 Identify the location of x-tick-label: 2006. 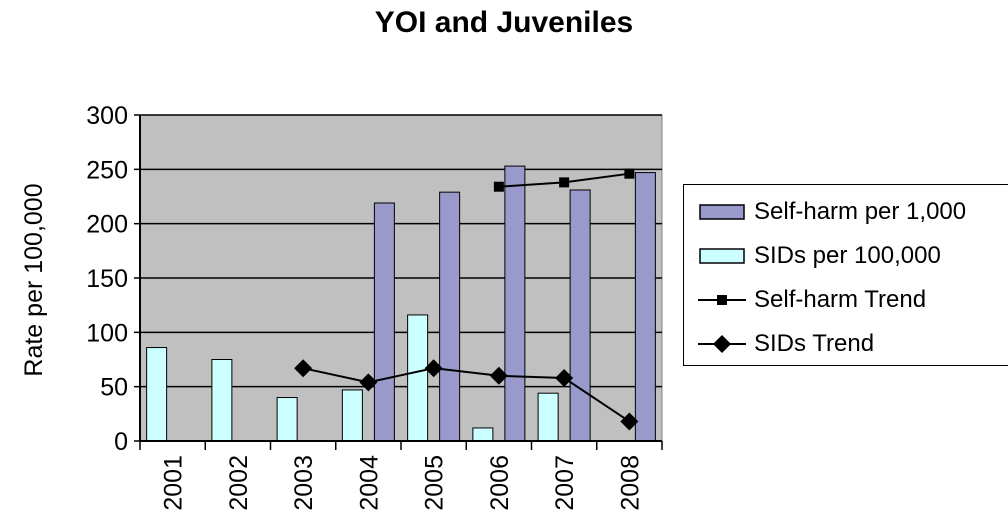
(500, 483).